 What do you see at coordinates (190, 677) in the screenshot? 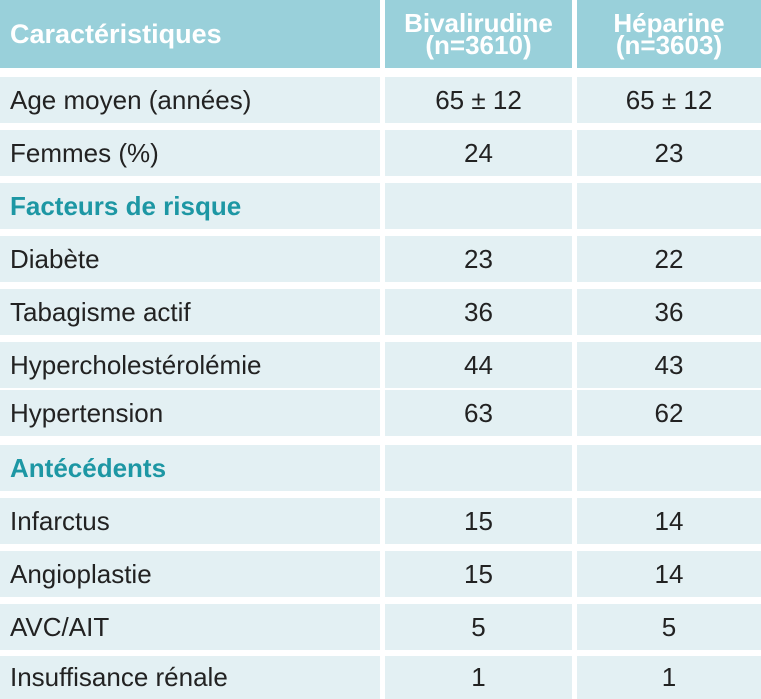
I see `row-label: Insuffisance rénale` at bounding box center [190, 677].